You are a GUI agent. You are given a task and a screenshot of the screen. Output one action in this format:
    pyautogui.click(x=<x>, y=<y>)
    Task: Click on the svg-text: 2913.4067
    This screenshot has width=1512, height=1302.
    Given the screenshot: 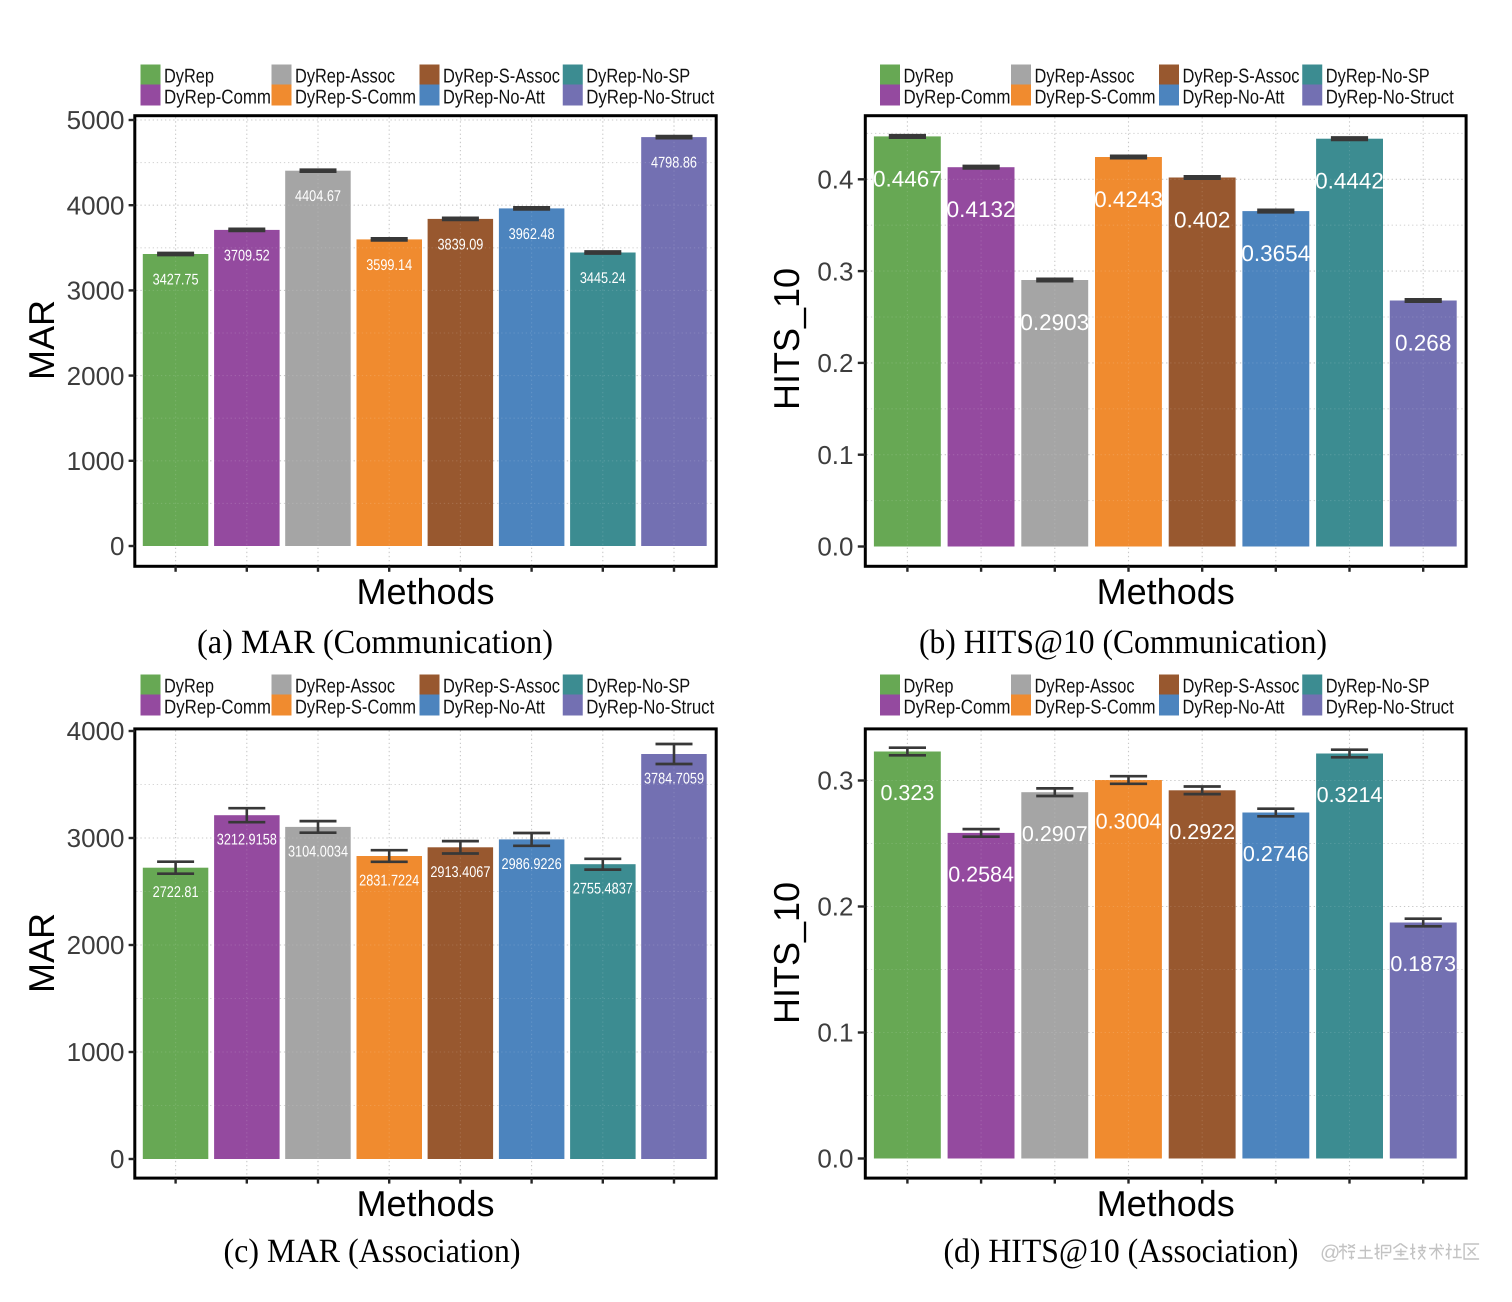 What is the action you would take?
    pyautogui.click(x=460, y=872)
    